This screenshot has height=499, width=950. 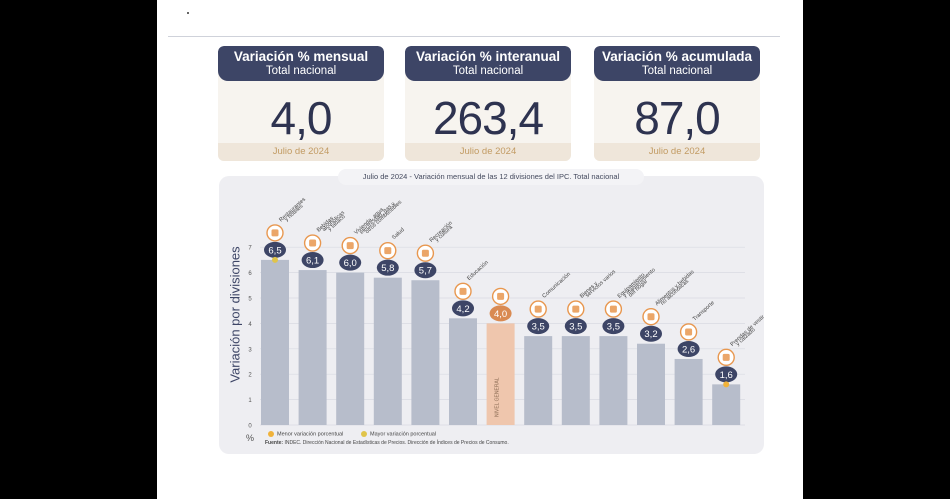 I want to click on card-title: Variación % acumulada, so click(x=677, y=56).